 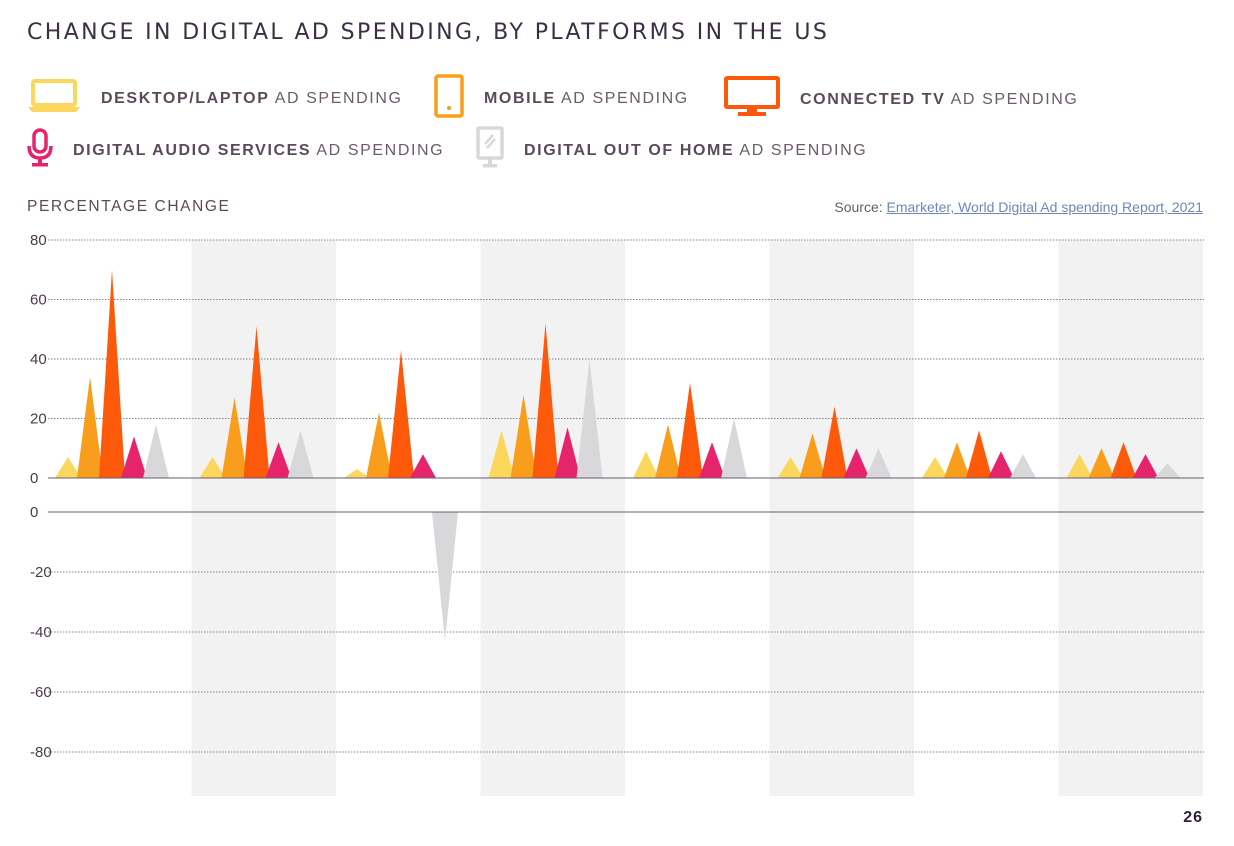 I want to click on legend-item-desktop: DESKTOP/LAPTOP AD SPENDING, so click(x=215, y=98).